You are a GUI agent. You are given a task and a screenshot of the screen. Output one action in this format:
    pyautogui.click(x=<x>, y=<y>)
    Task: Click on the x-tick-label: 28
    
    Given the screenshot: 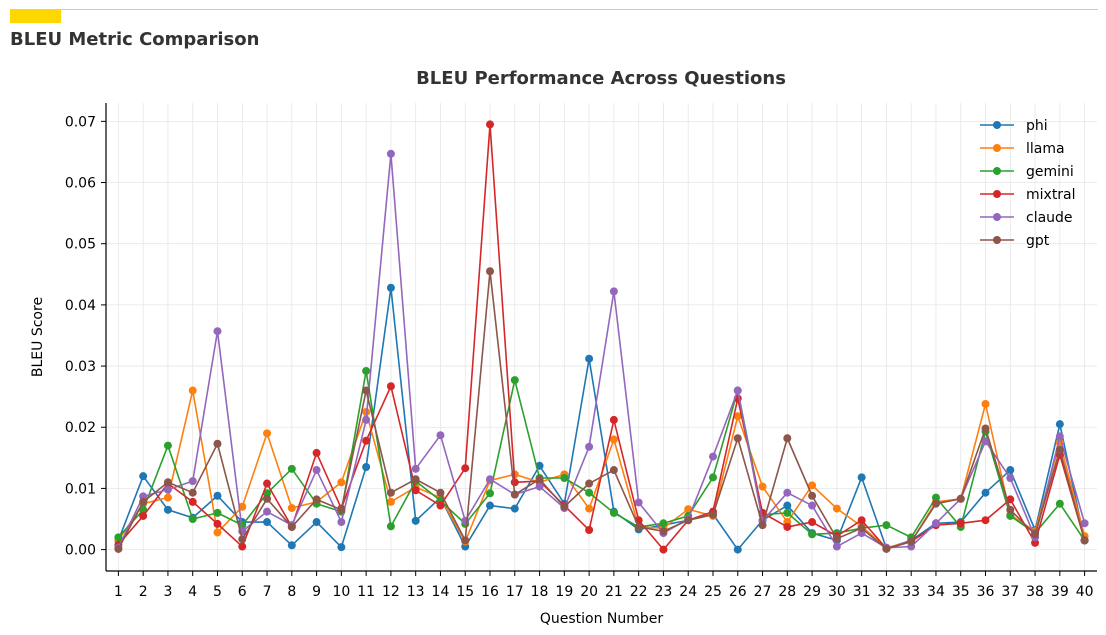 What is the action you would take?
    pyautogui.click(x=787, y=592)
    